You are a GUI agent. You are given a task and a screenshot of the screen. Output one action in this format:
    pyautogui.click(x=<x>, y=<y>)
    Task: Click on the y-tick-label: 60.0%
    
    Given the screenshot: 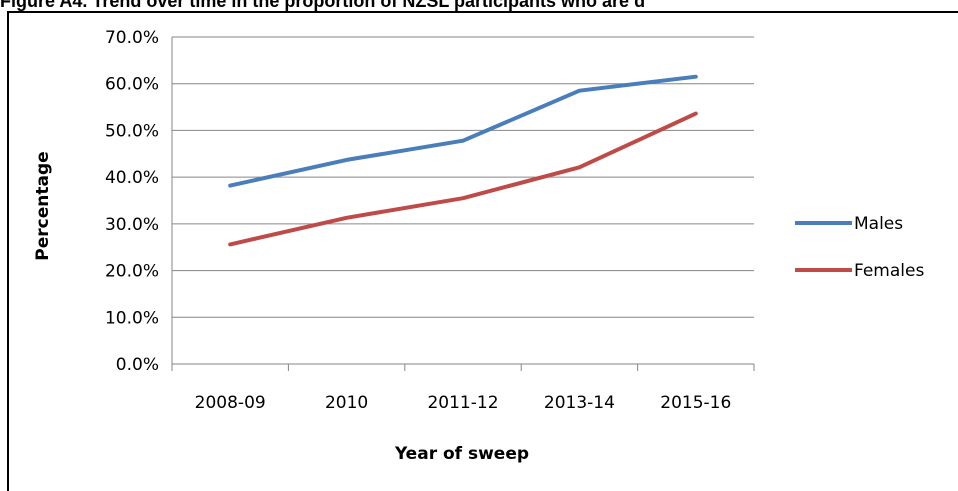 What is the action you would take?
    pyautogui.click(x=132, y=85)
    